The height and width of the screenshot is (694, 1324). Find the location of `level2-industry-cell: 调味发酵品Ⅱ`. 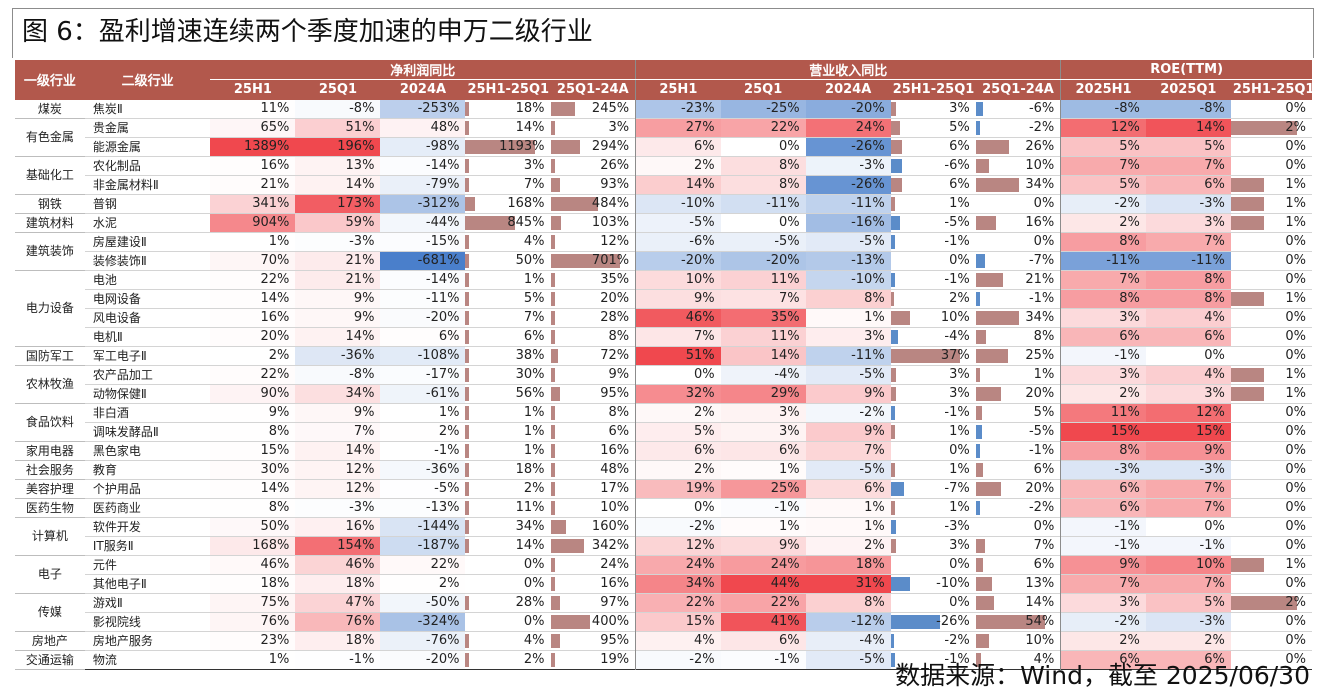

level2-industry-cell: 调味发酵品Ⅱ is located at coordinates (125, 431).